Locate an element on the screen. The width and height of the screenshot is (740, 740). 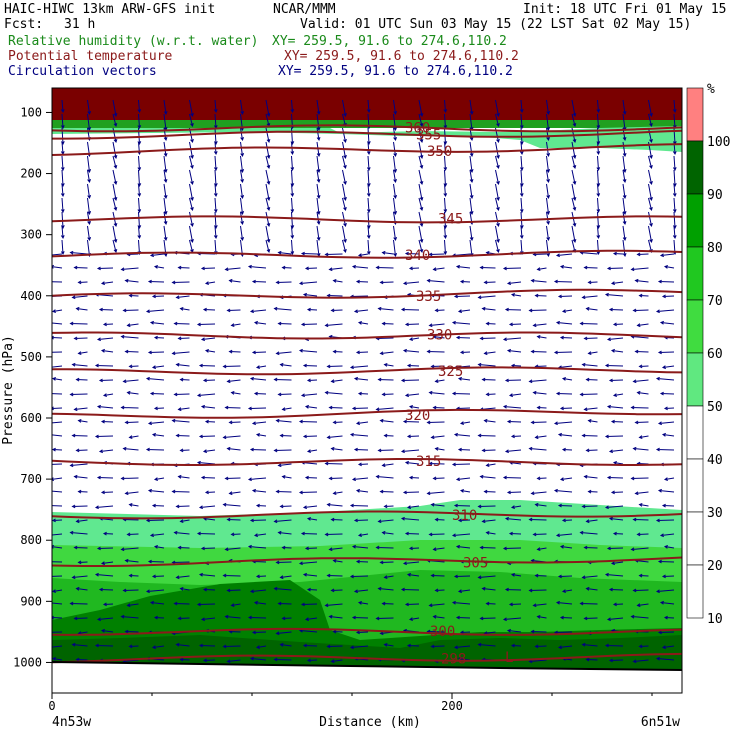
init-time: Init: 18 UTC Fri 01 May 15 is located at coordinates (625, 9).